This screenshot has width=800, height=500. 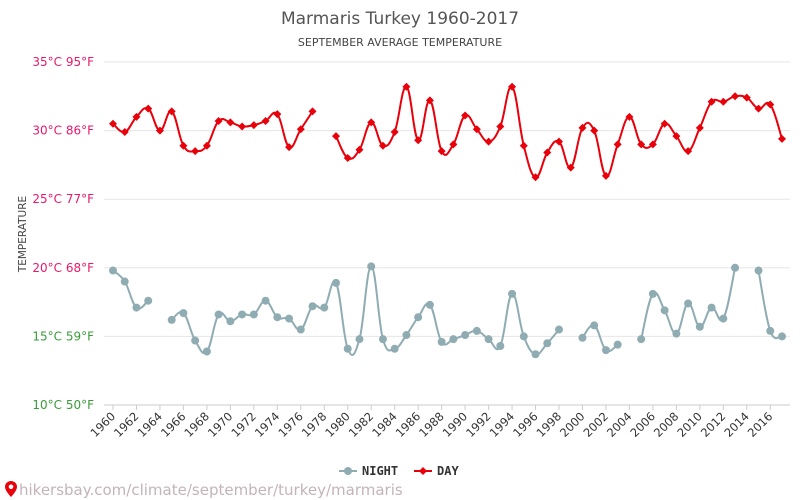 What do you see at coordinates (368, 471) in the screenshot?
I see `legend-item-night: NIGHT` at bounding box center [368, 471].